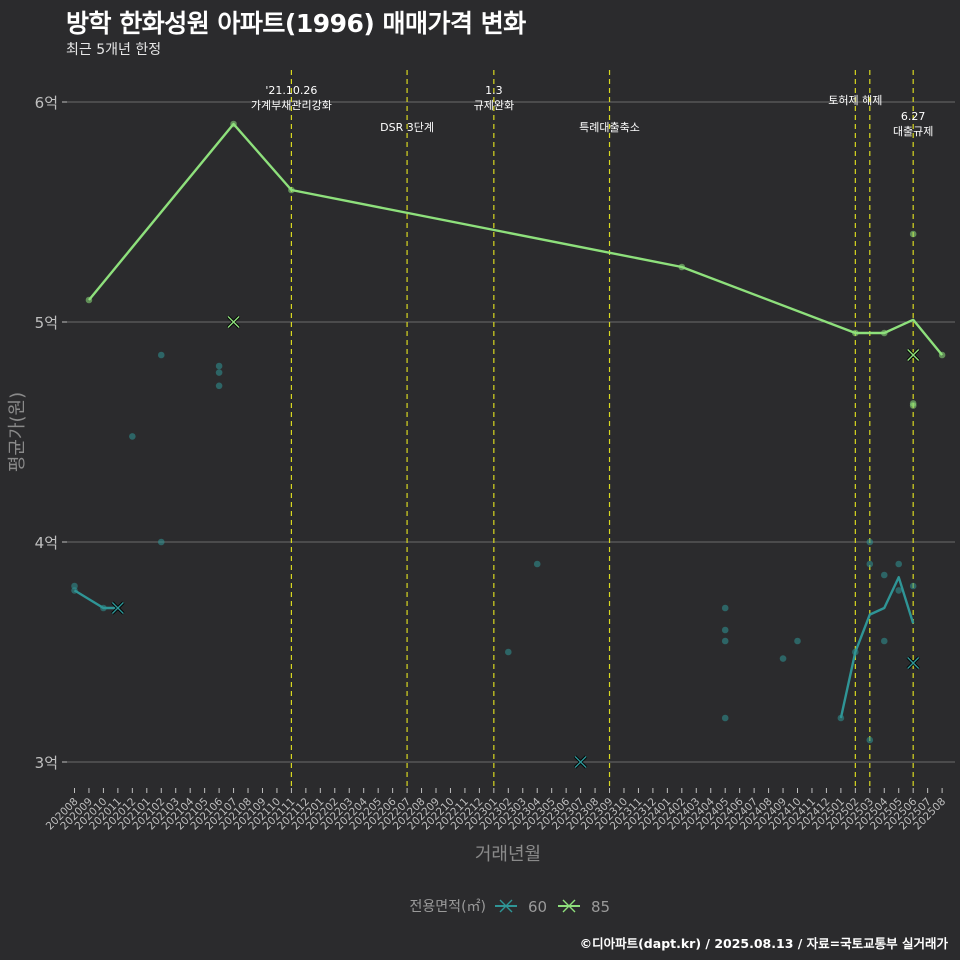 The width and height of the screenshot is (960, 960). What do you see at coordinates (913, 116) in the screenshot?
I see `event-label: 6.27` at bounding box center [913, 116].